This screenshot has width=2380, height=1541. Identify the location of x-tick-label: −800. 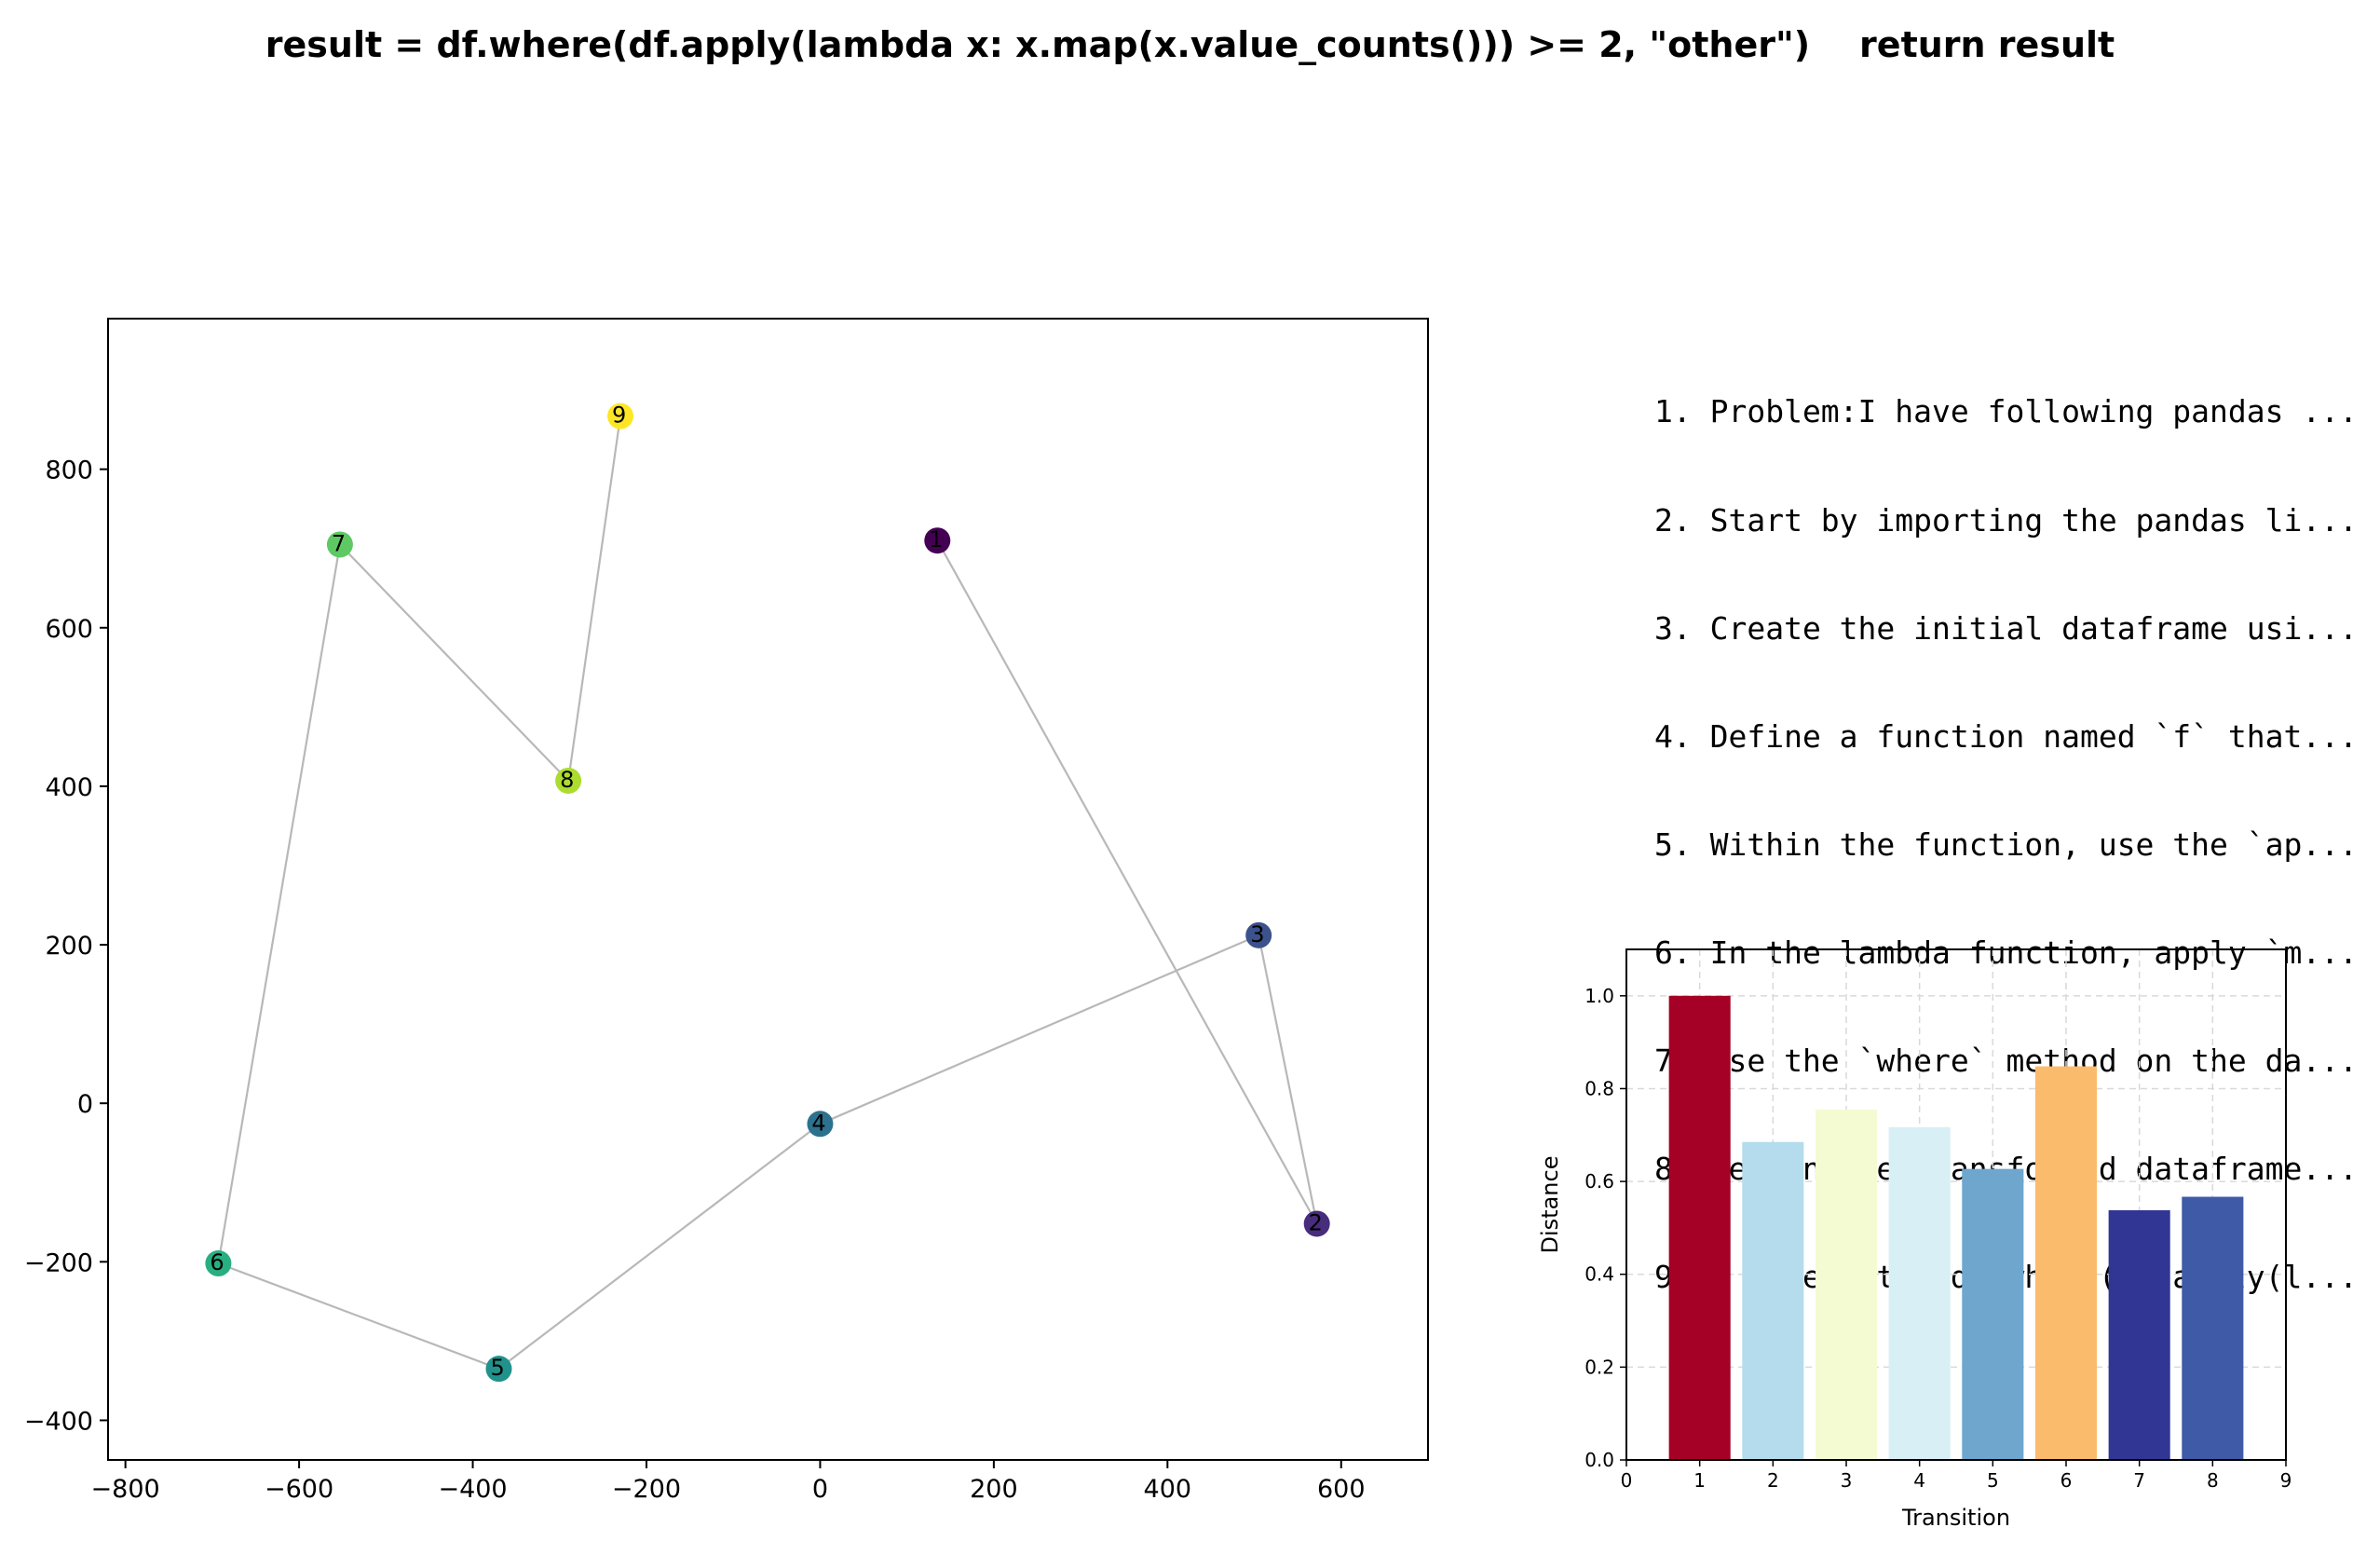
(125, 1489).